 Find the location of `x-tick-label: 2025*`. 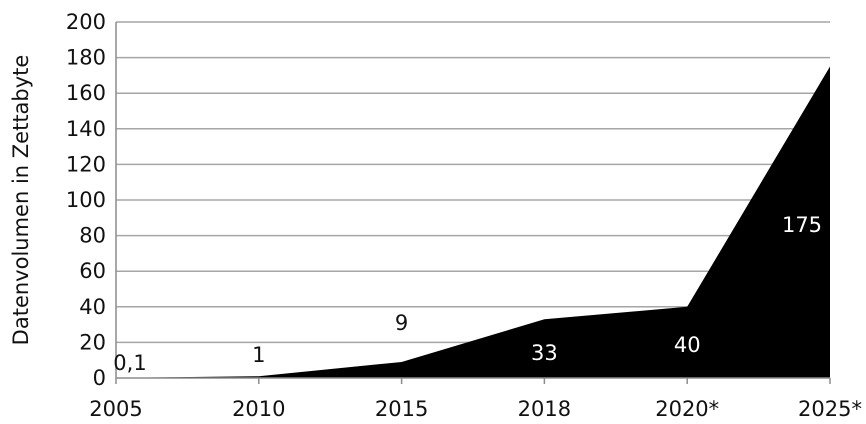

x-tick-label: 2025* is located at coordinates (830, 409).